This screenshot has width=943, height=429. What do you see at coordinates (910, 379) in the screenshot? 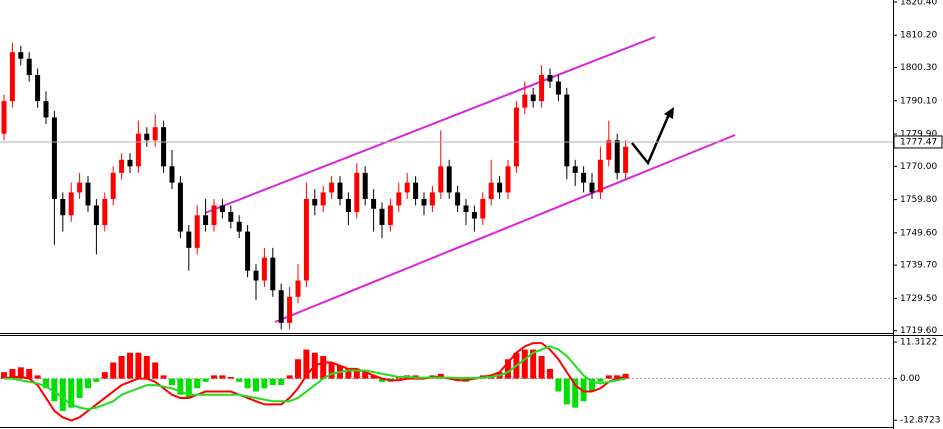
I see `y-tick-label: 0.00` at bounding box center [910, 379].